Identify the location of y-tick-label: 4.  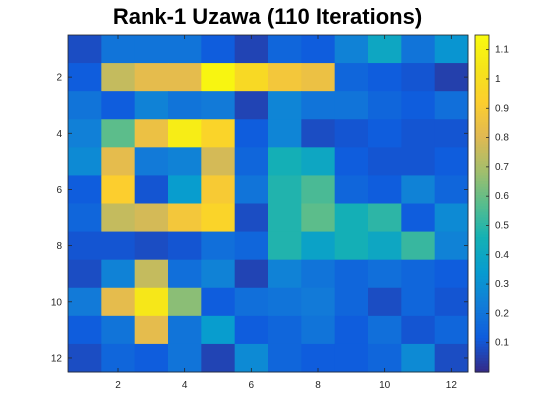
(59, 134).